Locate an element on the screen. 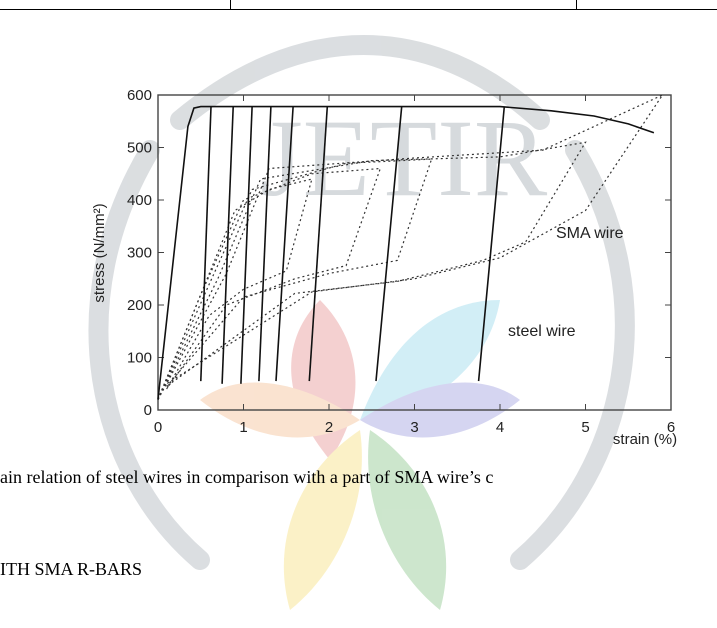 The height and width of the screenshot is (628, 717). x-tick-label: 2 is located at coordinates (329, 427).